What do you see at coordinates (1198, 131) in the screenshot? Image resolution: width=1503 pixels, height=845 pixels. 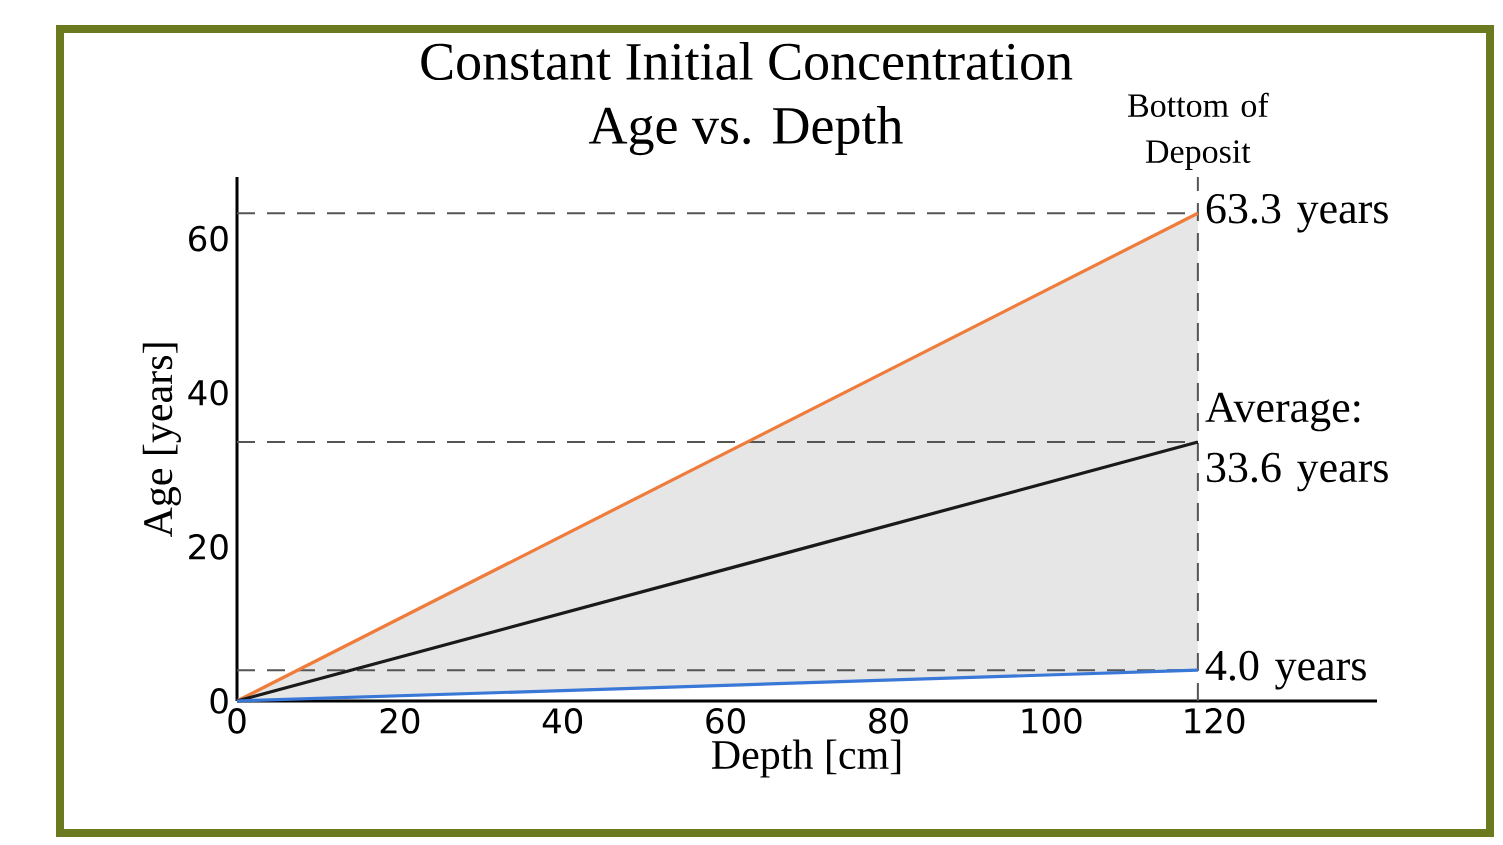 I see `ref-line-label: Bottom of Deposit` at bounding box center [1198, 131].